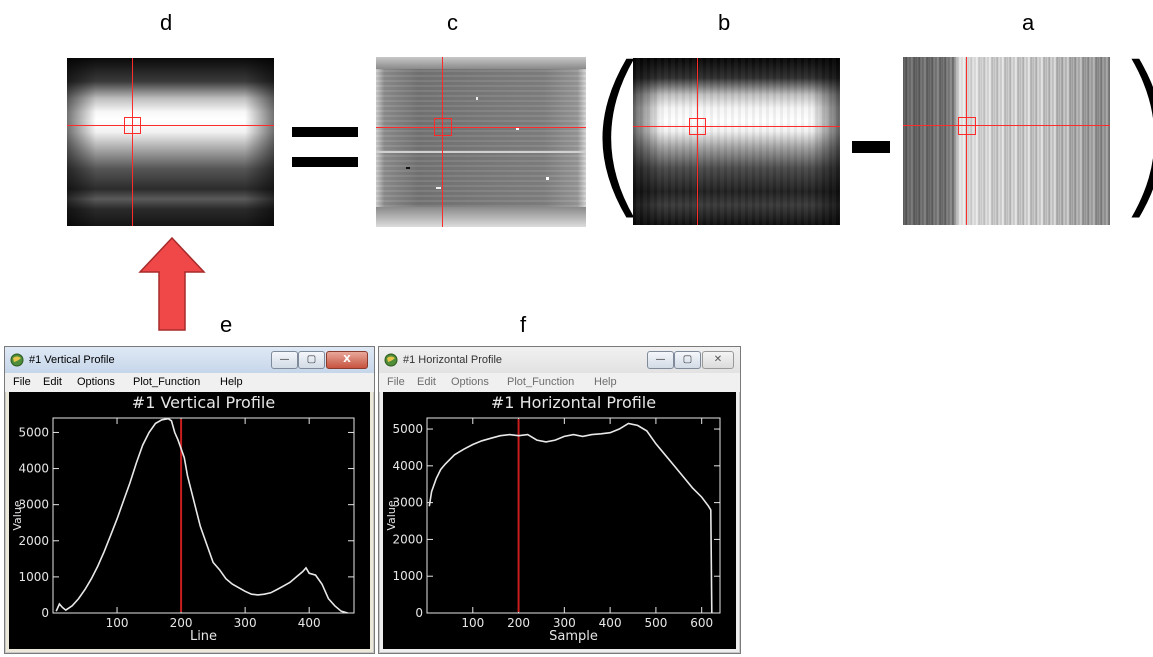  Describe the element at coordinates (718, 360) in the screenshot. I see `close-button: ✕` at that location.